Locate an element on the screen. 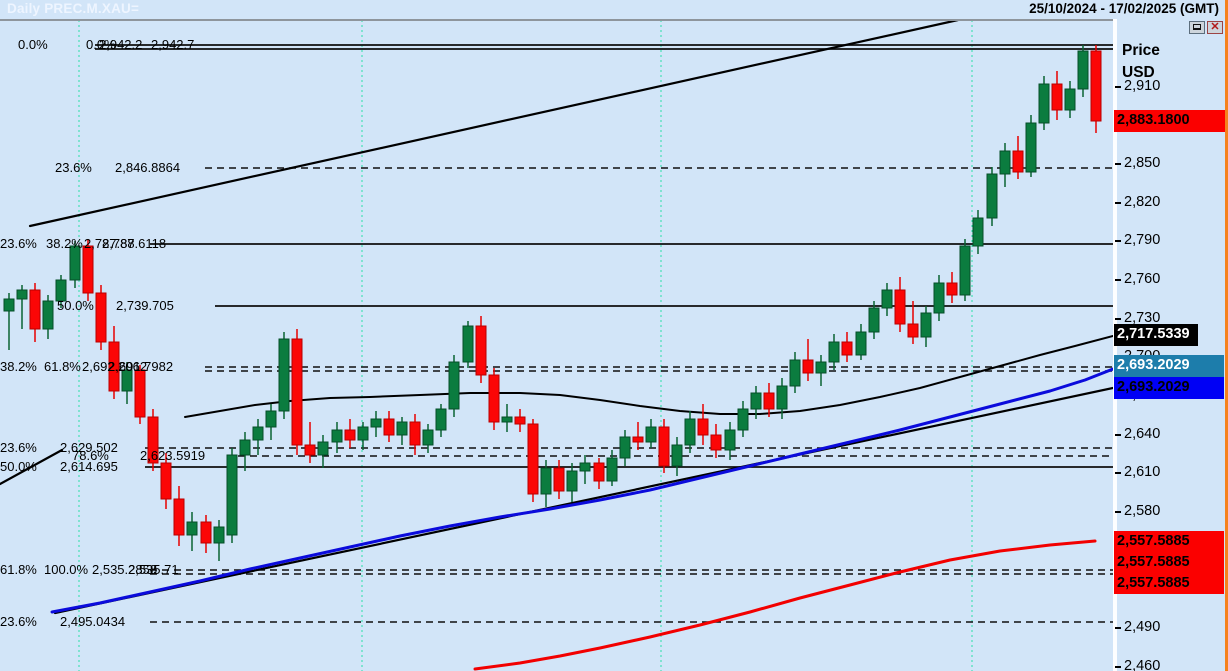  fib-label-text: 2,739.705 is located at coordinates (145, 305).